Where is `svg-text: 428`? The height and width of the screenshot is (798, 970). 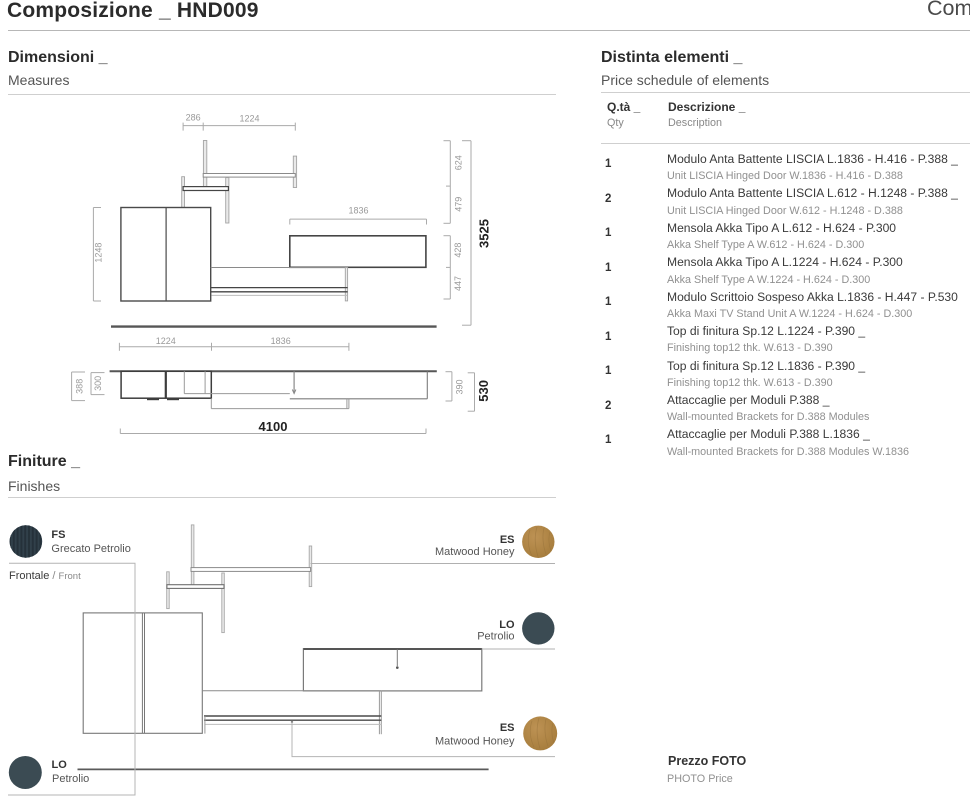
svg-text: 428 is located at coordinates (458, 250).